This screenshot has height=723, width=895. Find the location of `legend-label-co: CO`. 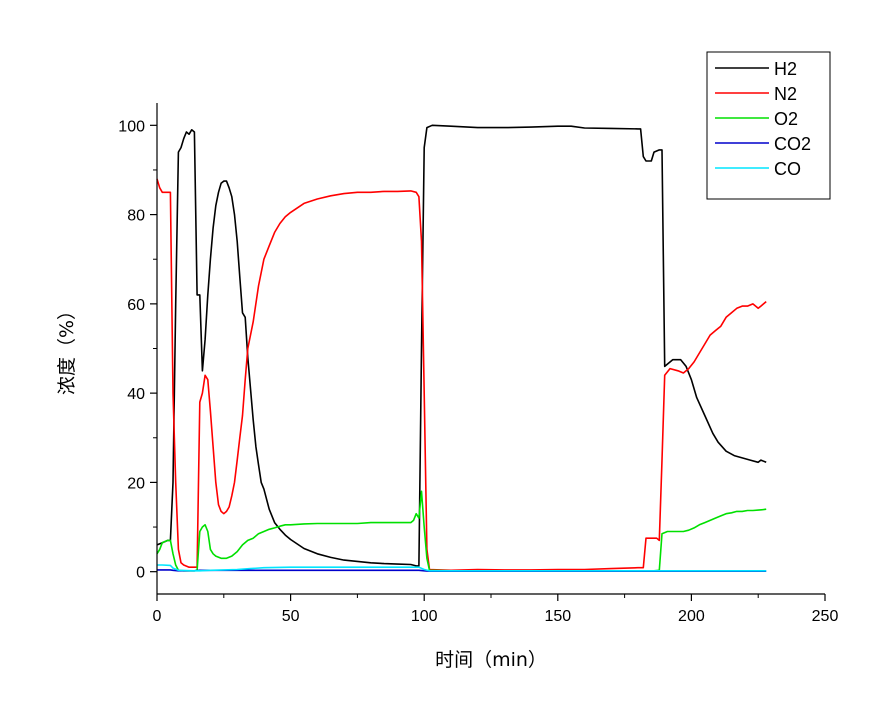

legend-label-co: CO is located at coordinates (787, 169).